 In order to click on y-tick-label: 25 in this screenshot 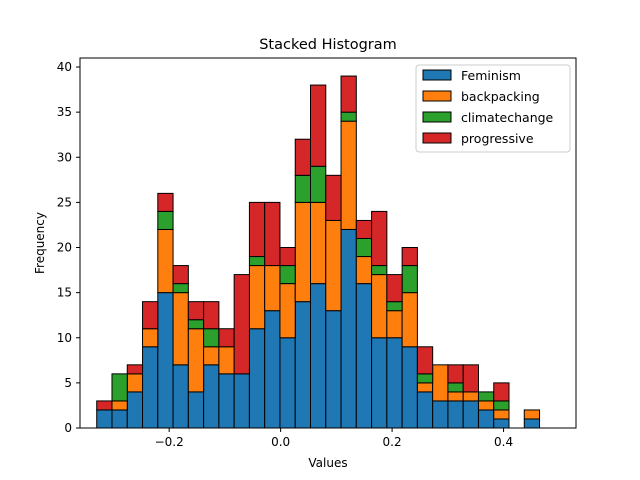, I will do `click(64, 202)`.